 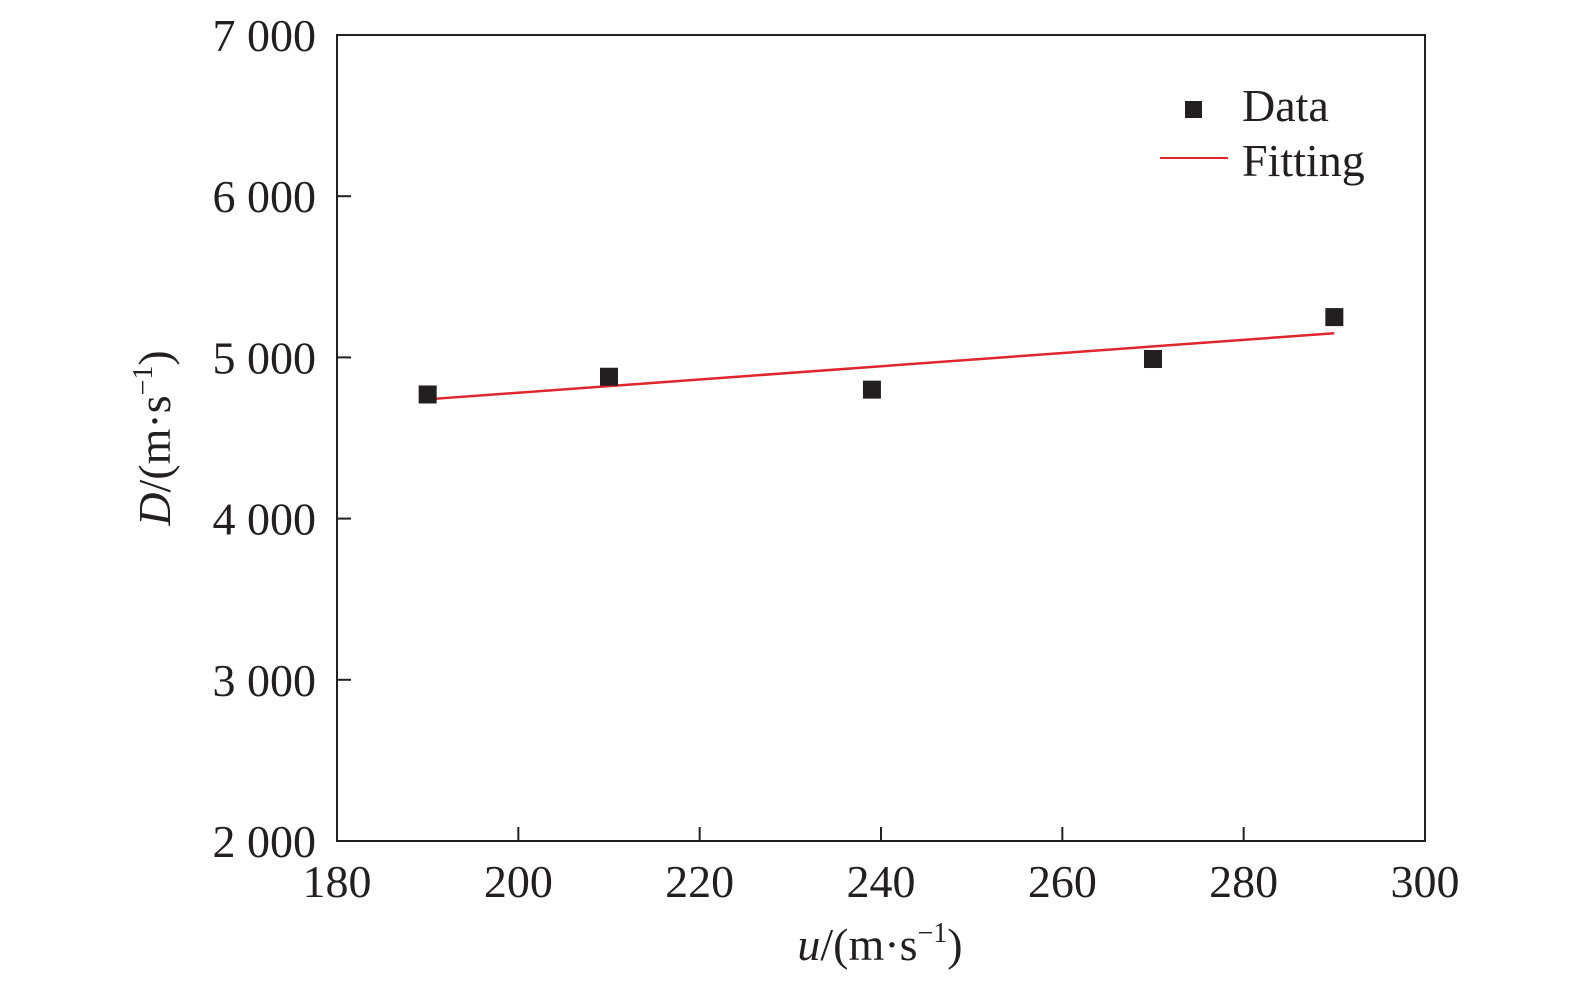 I want to click on y-axis-ticks: 2 000 3 000 4 000 5 000 6 000 7 000, so click(x=282, y=438).